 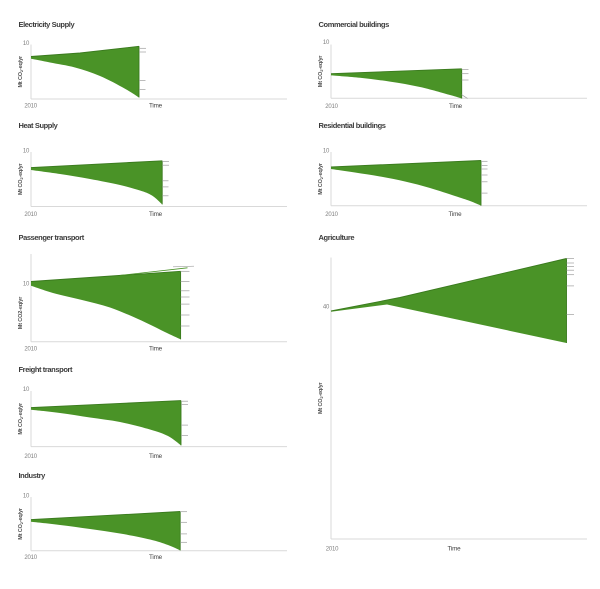 What do you see at coordinates (47, 24) in the screenshot?
I see `svg-text: Electricity Supply` at bounding box center [47, 24].